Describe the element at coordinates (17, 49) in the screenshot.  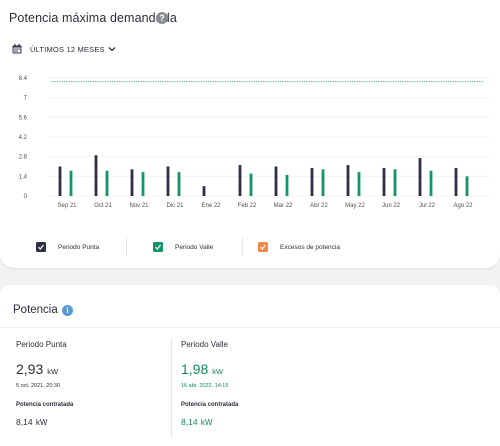
I see `calendar-icon` at that location.